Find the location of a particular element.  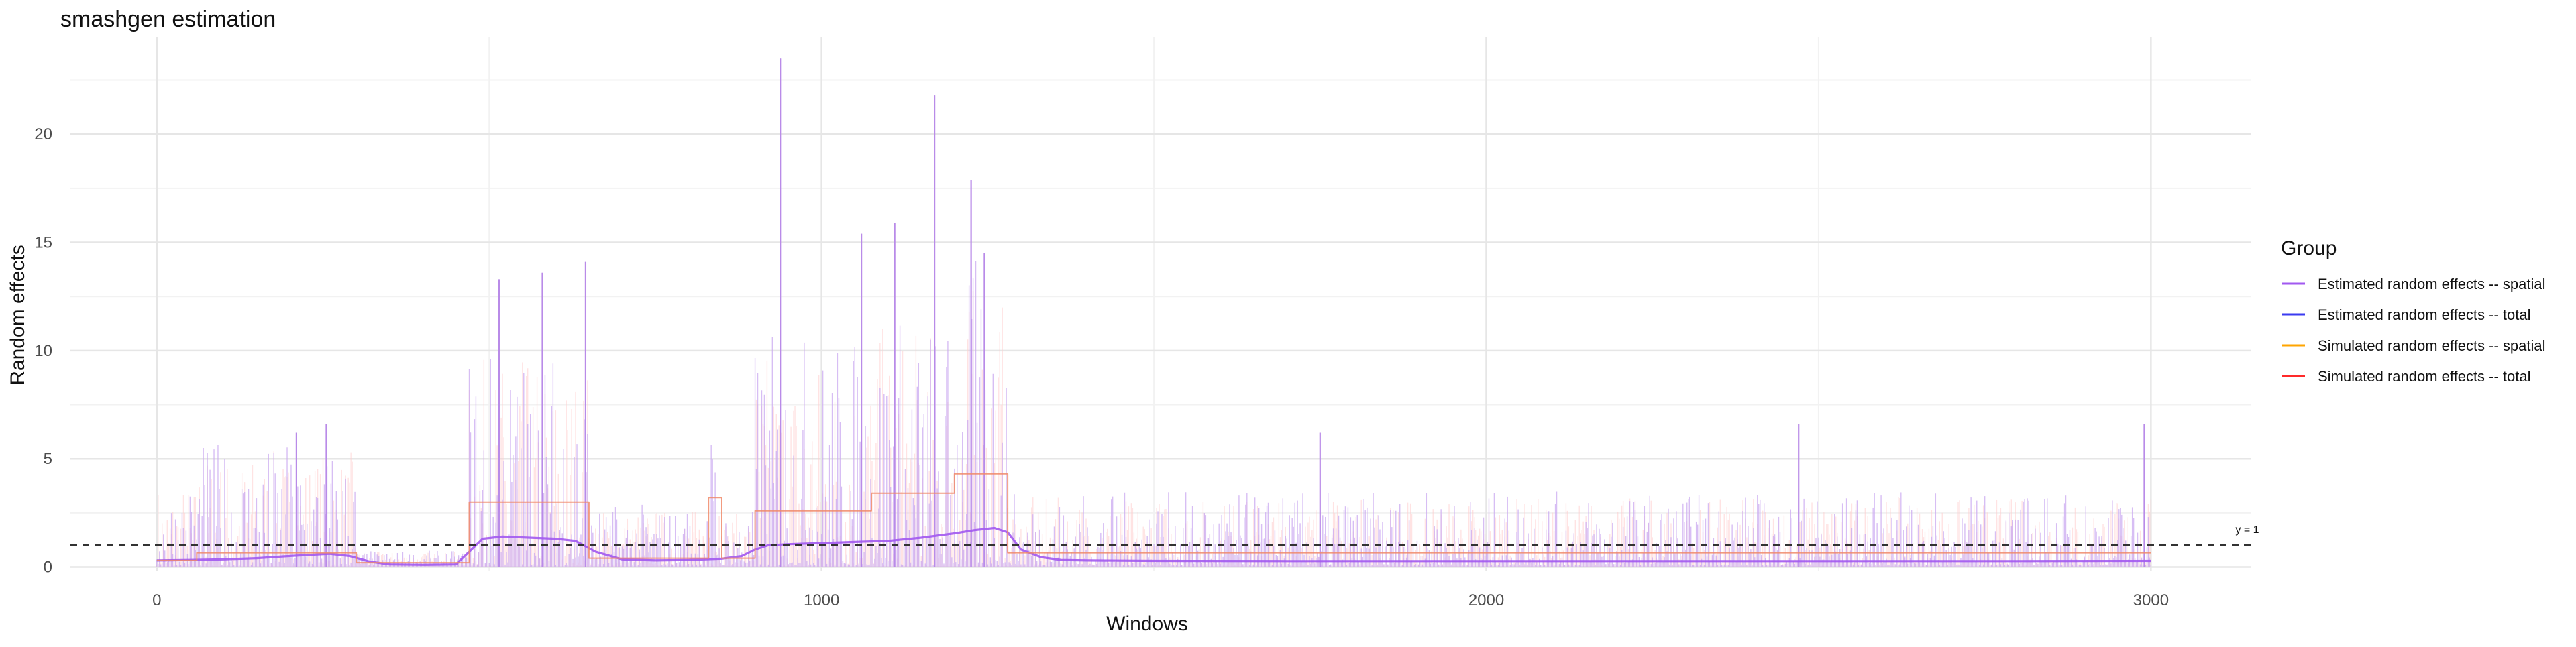

y-tick-label: 0 is located at coordinates (48, 567).